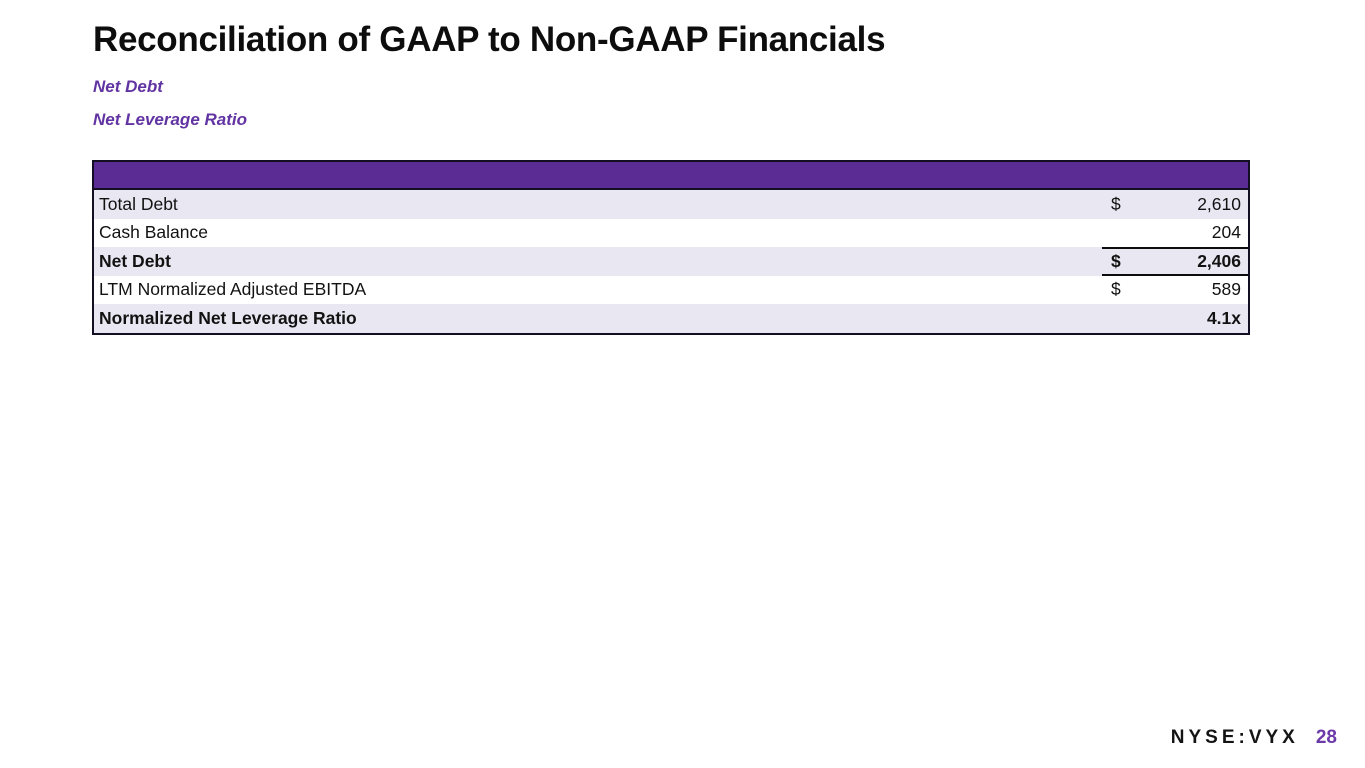 This screenshot has width=1365, height=768. I want to click on table-row-normalized-net-leverage-ratio: Normalized Net Leverage Ratio 4.1x, so click(671, 318).